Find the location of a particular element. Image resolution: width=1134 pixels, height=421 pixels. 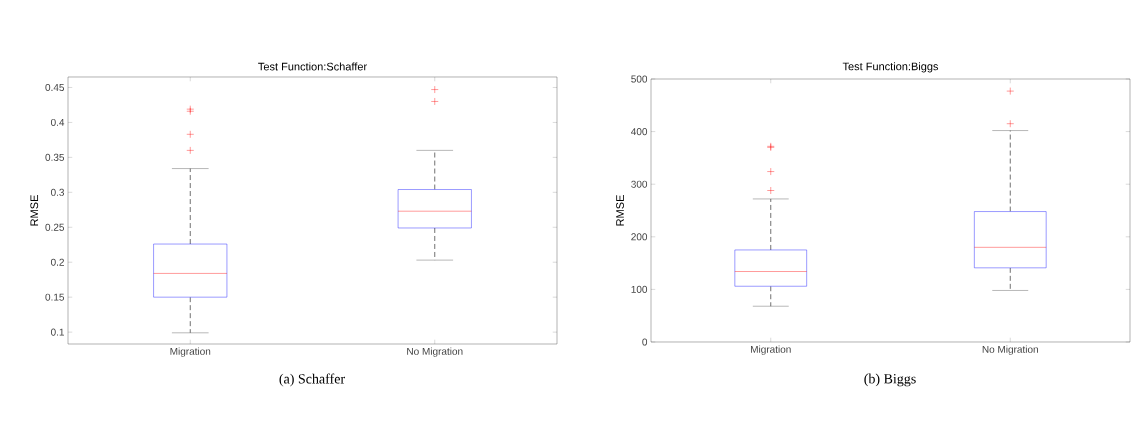

y-tick-label: 0.1 is located at coordinates (57, 332).